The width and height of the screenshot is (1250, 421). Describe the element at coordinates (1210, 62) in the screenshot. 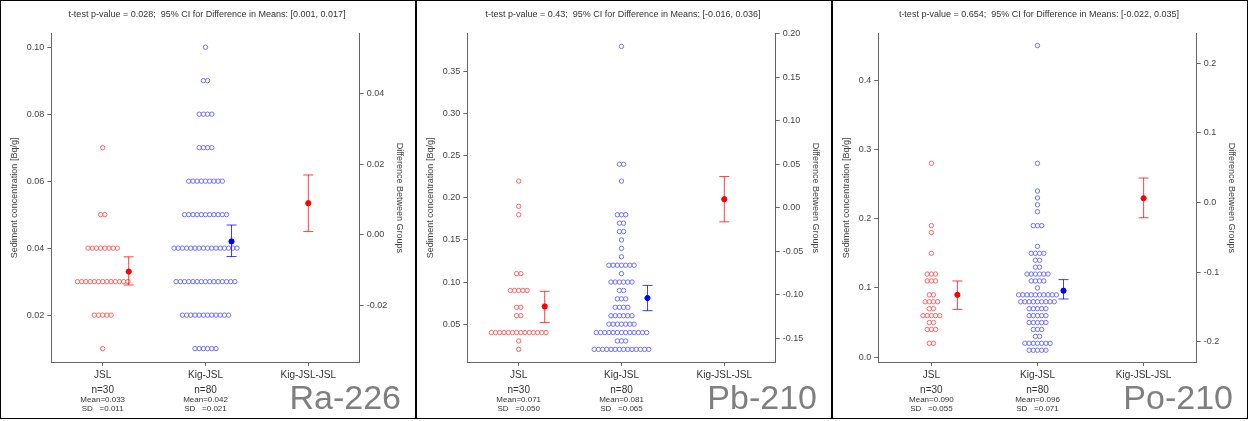

I see `y2-tick-label: 0.2` at that location.